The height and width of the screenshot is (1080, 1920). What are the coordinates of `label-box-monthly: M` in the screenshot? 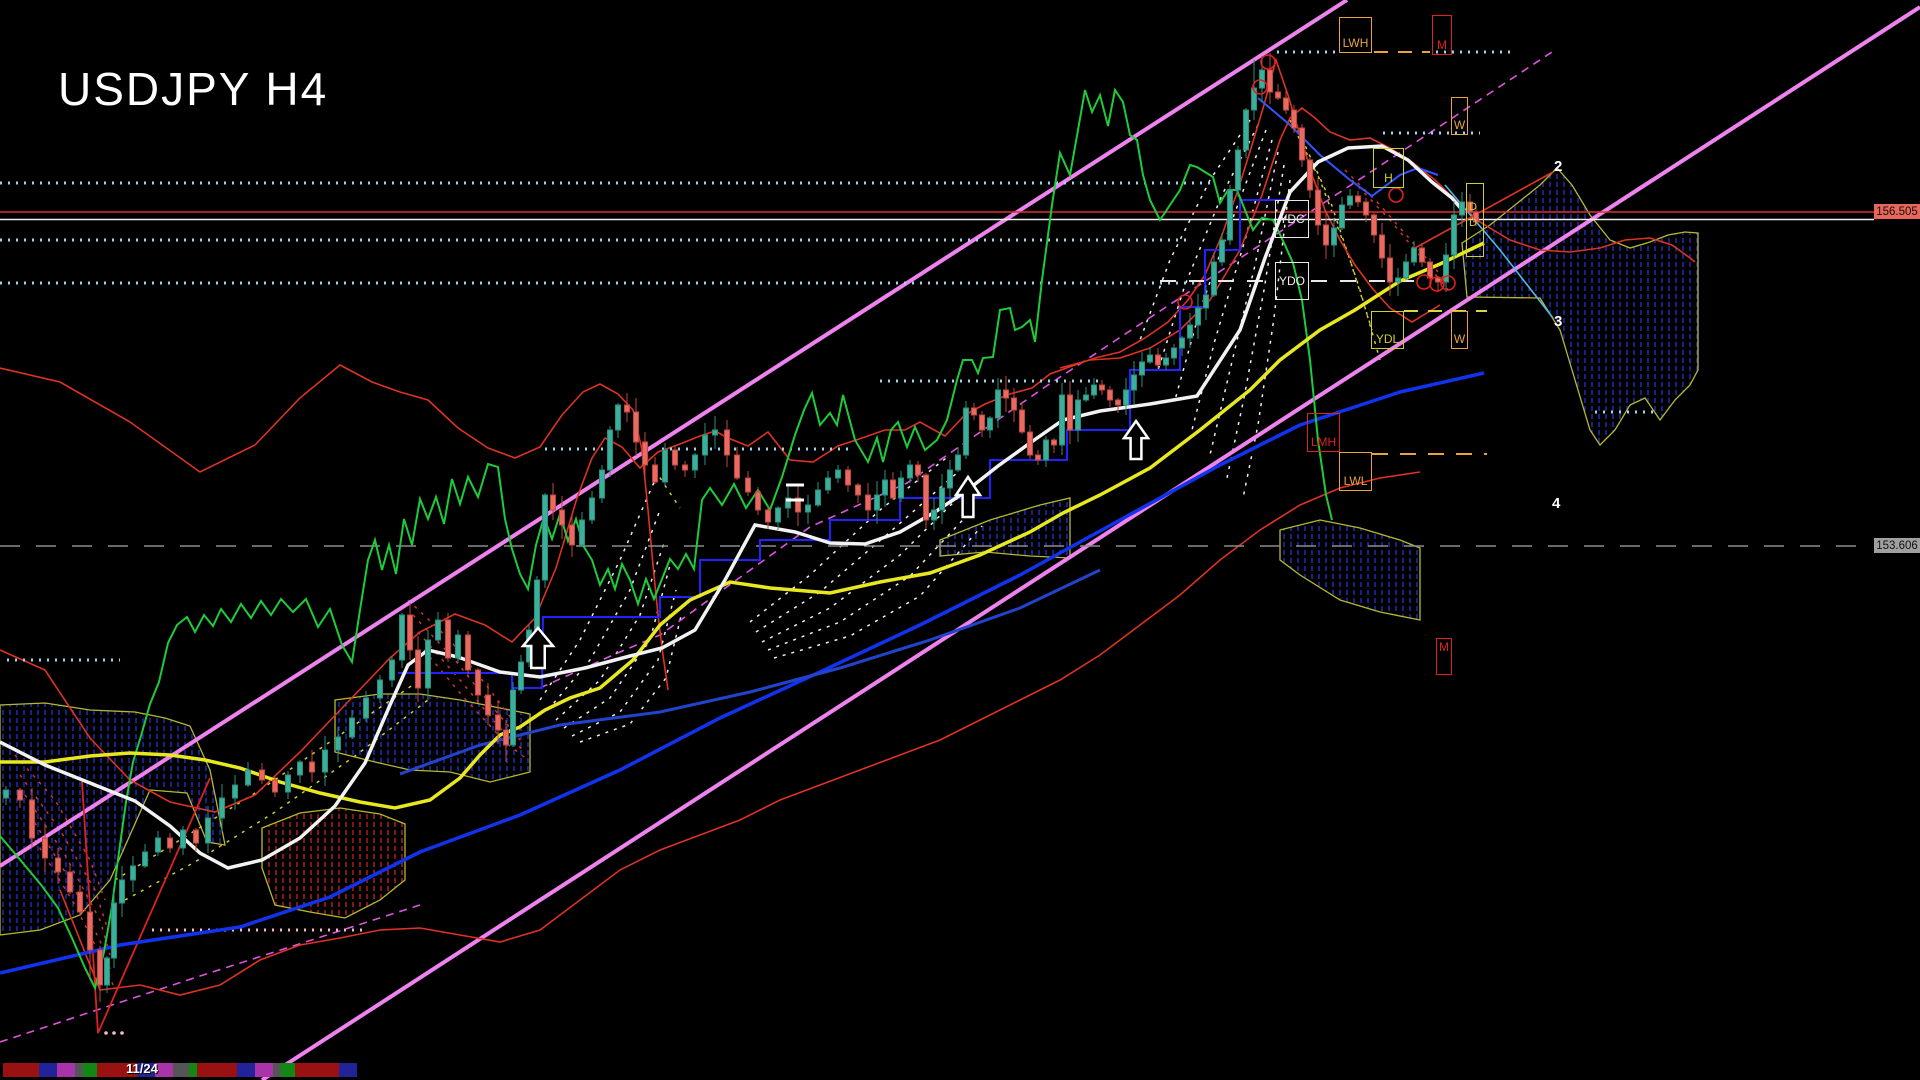 It's located at (1442, 35).